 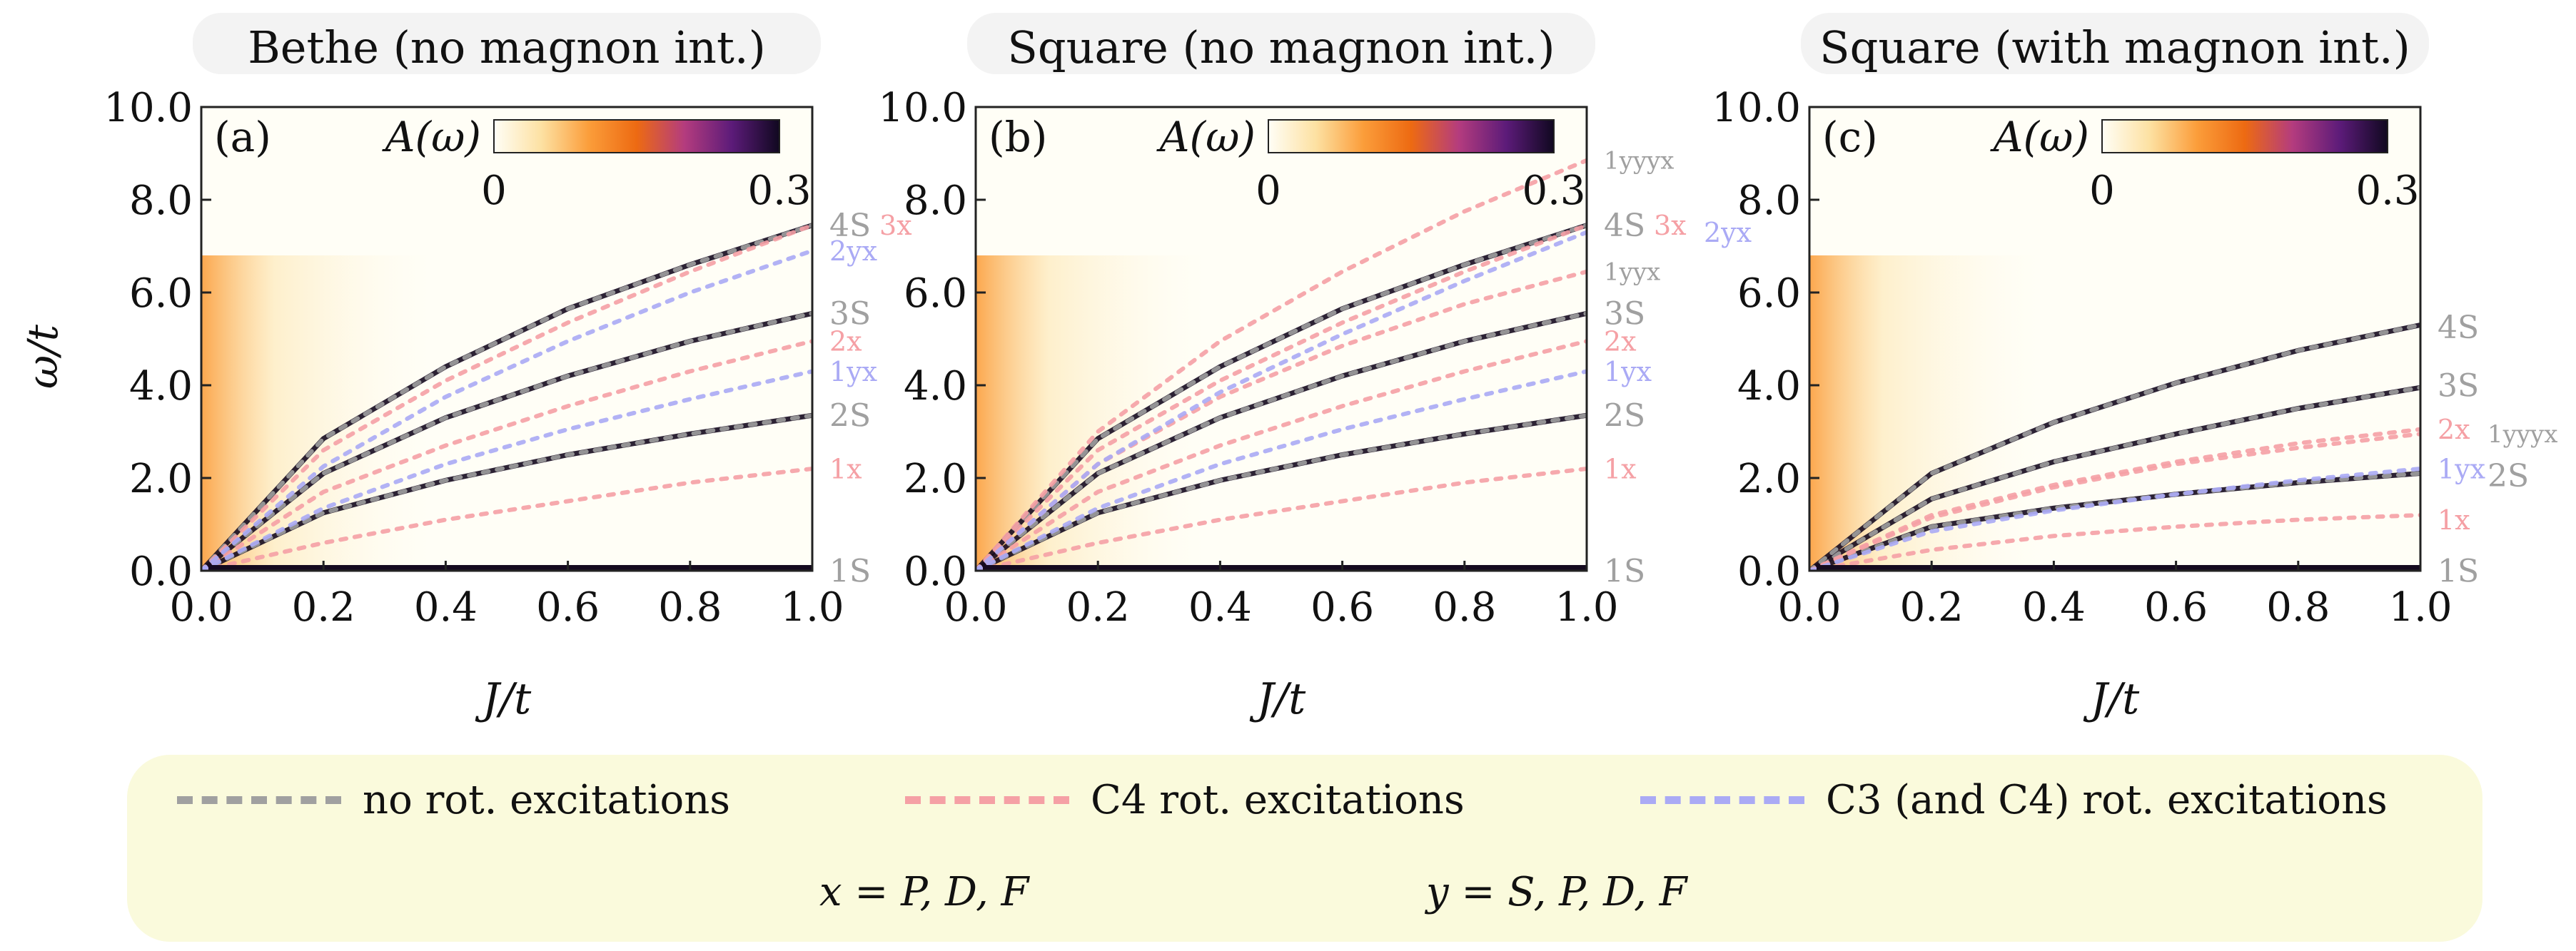 I want to click on legend-y-definition: y = S, P, D, F, so click(x=1556, y=892).